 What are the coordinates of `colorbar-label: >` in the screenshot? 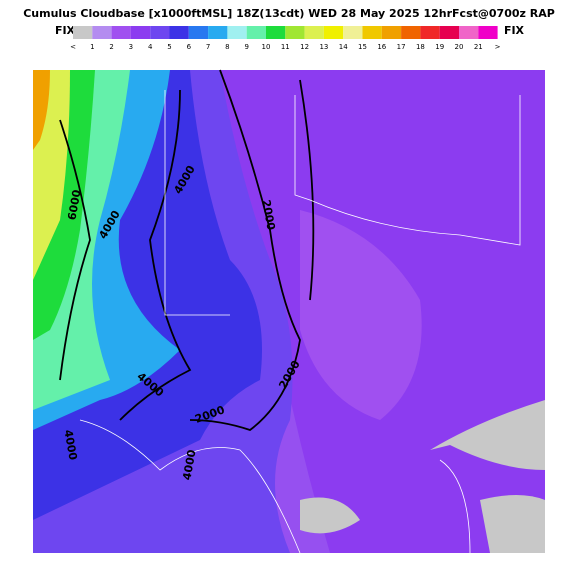 It's located at (498, 47).